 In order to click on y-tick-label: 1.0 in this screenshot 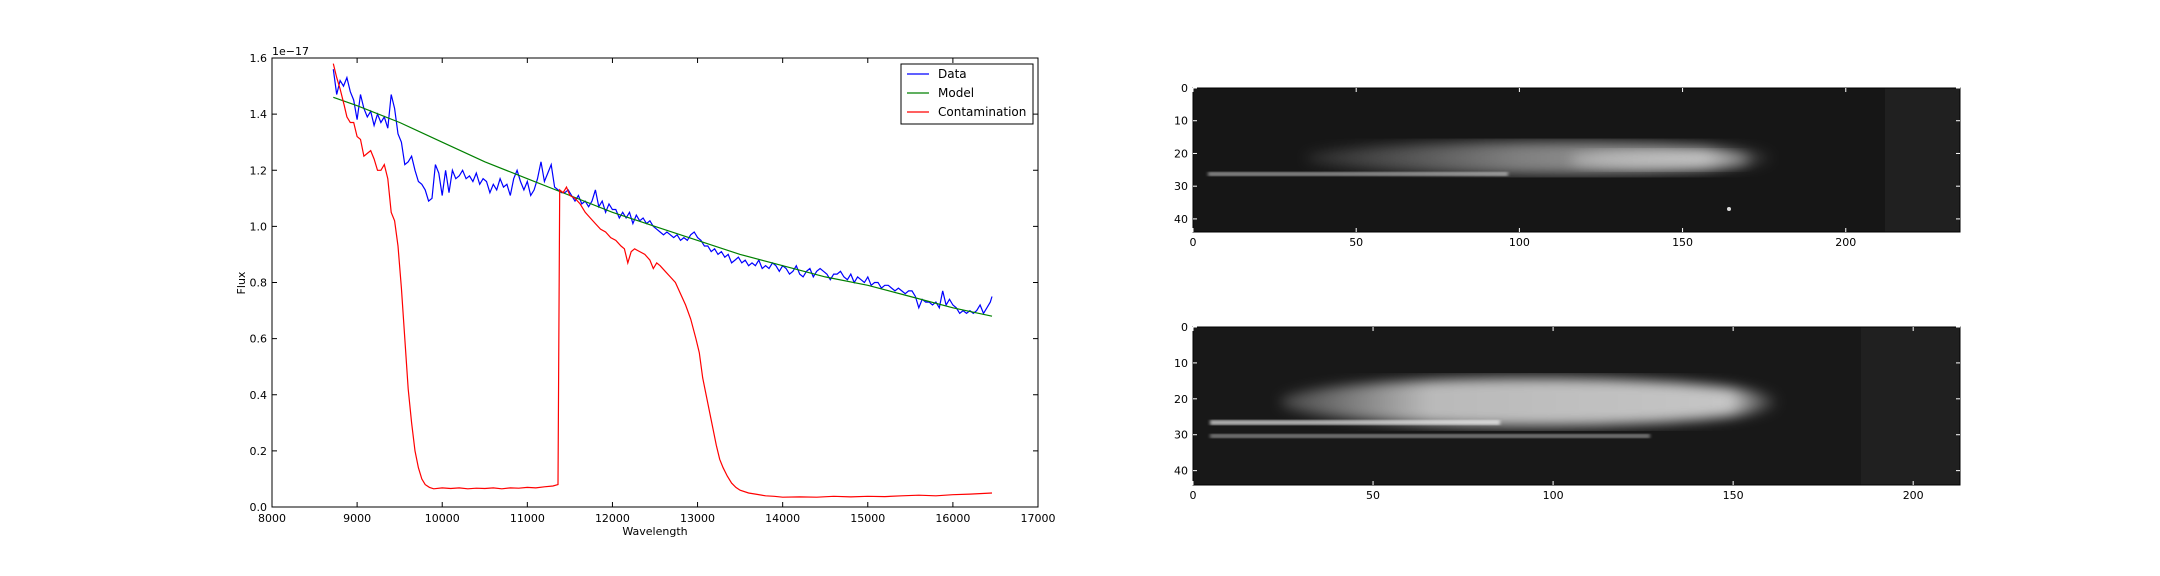, I will do `click(259, 226)`.